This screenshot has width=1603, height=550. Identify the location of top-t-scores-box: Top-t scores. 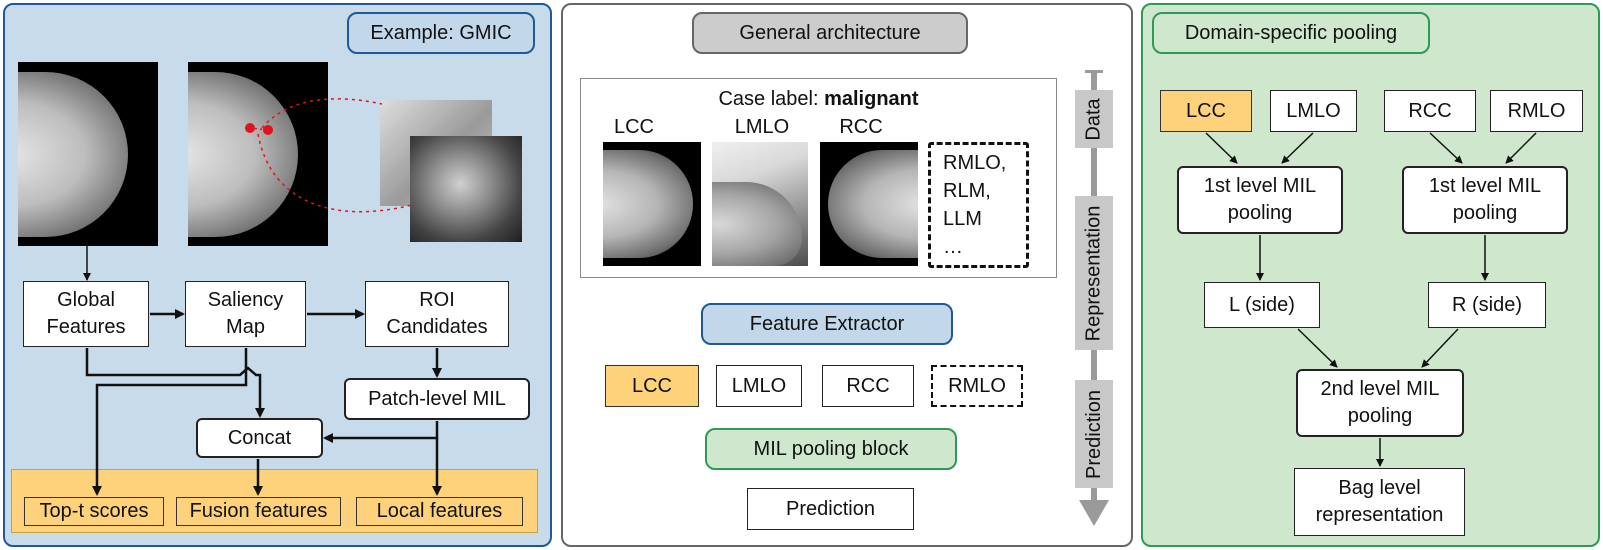
(94, 511).